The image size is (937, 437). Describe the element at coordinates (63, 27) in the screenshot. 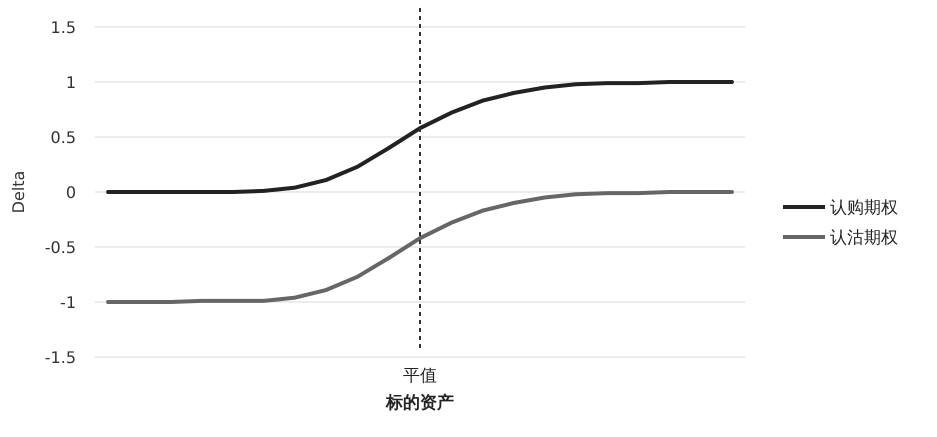

I see `y-tick-label: 1.5` at that location.